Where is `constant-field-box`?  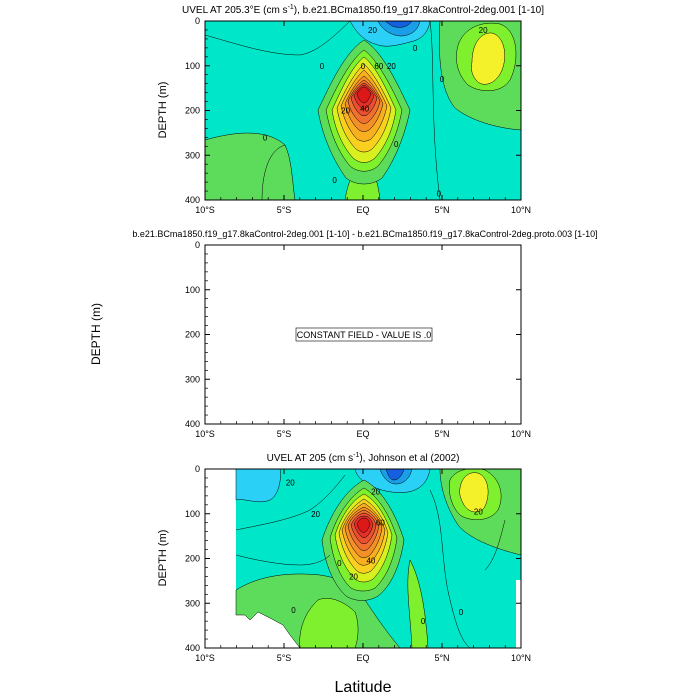 constant-field-box is located at coordinates (364, 334).